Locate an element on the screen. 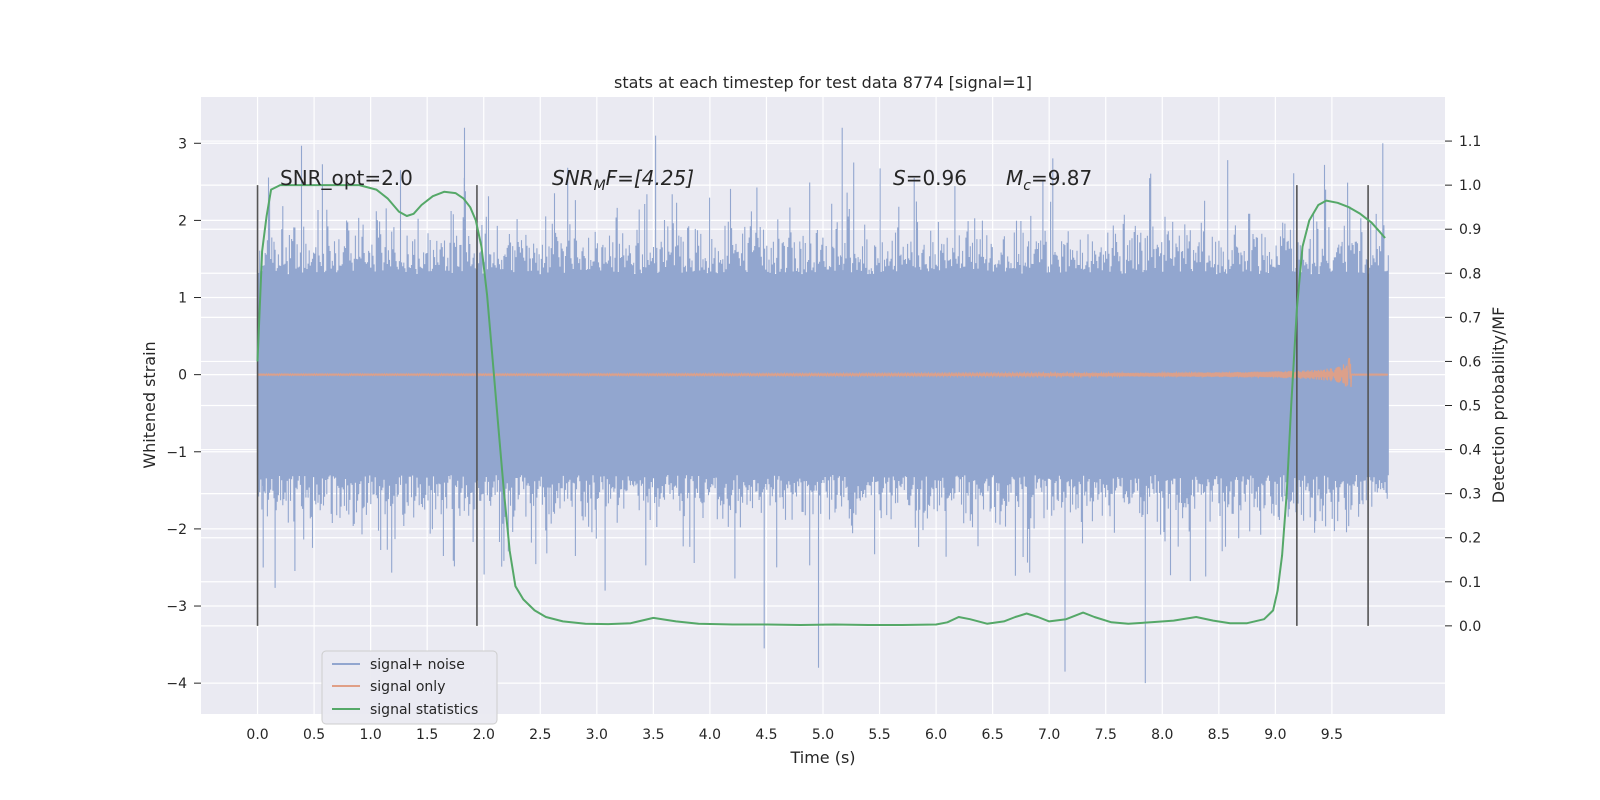 This screenshot has height=800, width=1600. x-tick-label: 5.5 is located at coordinates (879, 735).